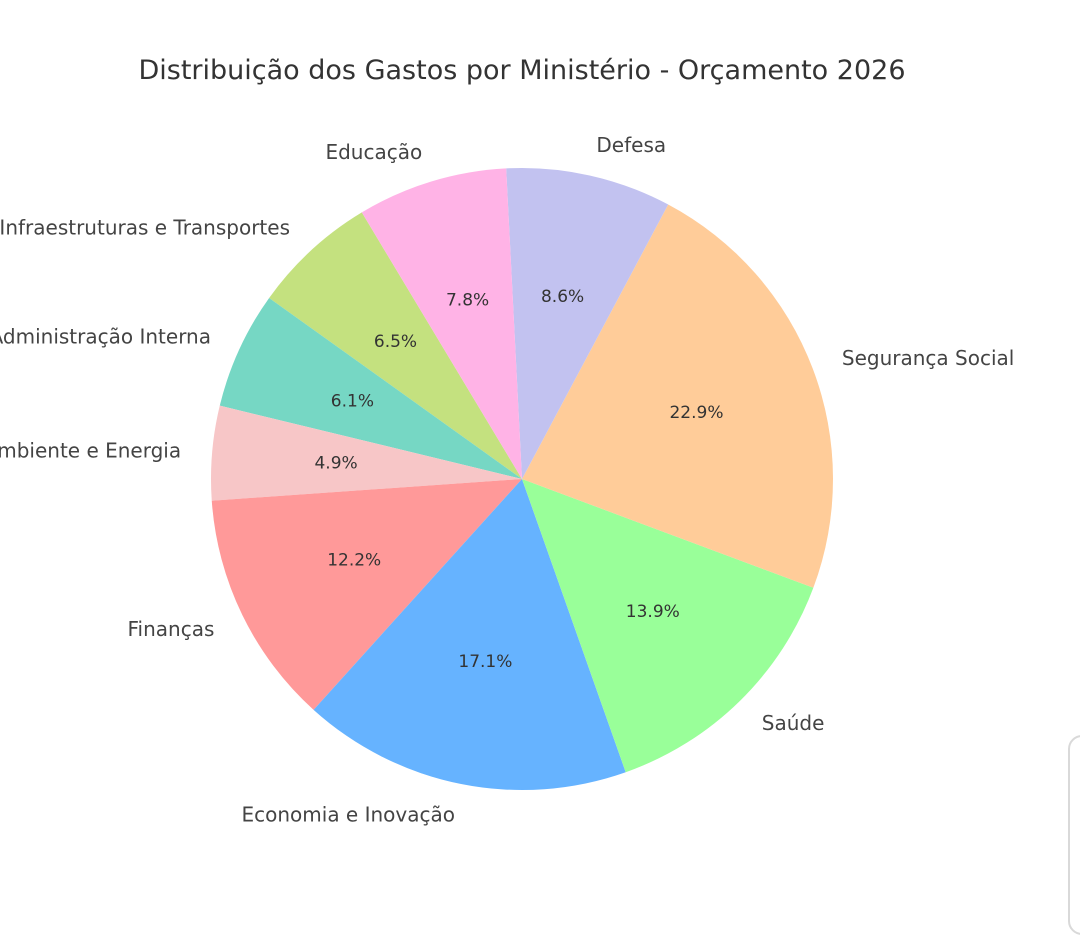 The image size is (1080, 935). What do you see at coordinates (352, 401) in the screenshot?
I see `pct-label-justica-e-administracao-interna: 6.1%` at bounding box center [352, 401].